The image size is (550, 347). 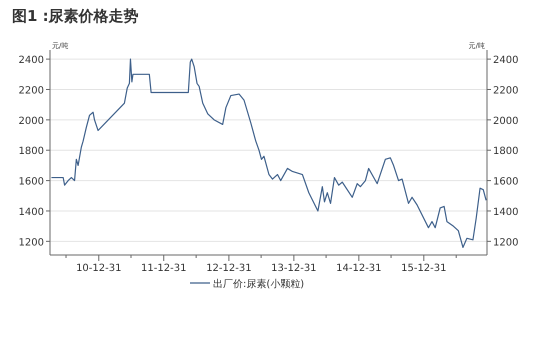 What do you see at coordinates (294, 268) in the screenshot?
I see `x-tick-label: 13-12-31` at bounding box center [294, 268].